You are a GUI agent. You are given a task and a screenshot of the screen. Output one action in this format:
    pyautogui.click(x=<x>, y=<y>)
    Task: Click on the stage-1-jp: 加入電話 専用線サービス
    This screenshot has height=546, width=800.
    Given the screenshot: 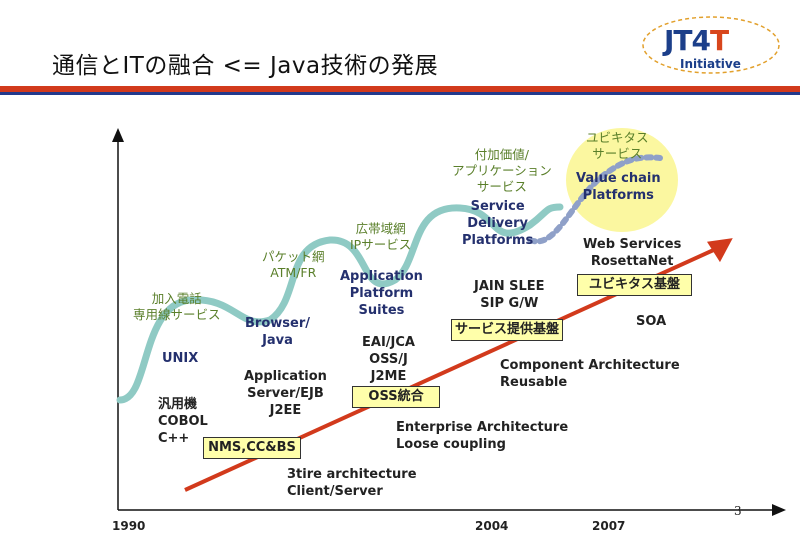 What is the action you would take?
    pyautogui.click(x=177, y=306)
    